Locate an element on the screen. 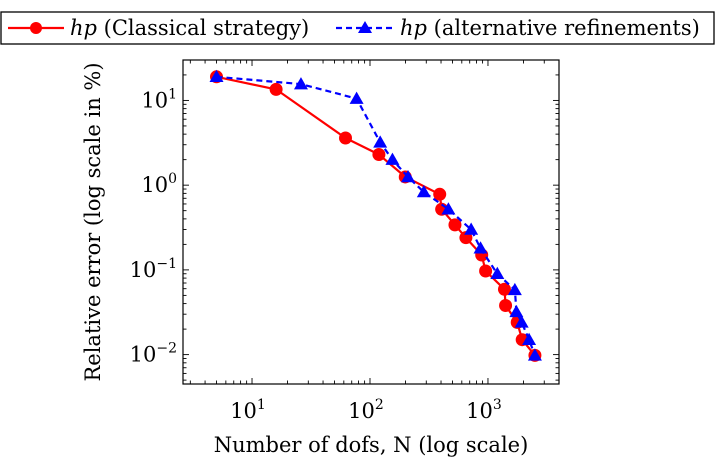  legend-label-classical-rest: (Classical strategy) is located at coordinates (203, 28).